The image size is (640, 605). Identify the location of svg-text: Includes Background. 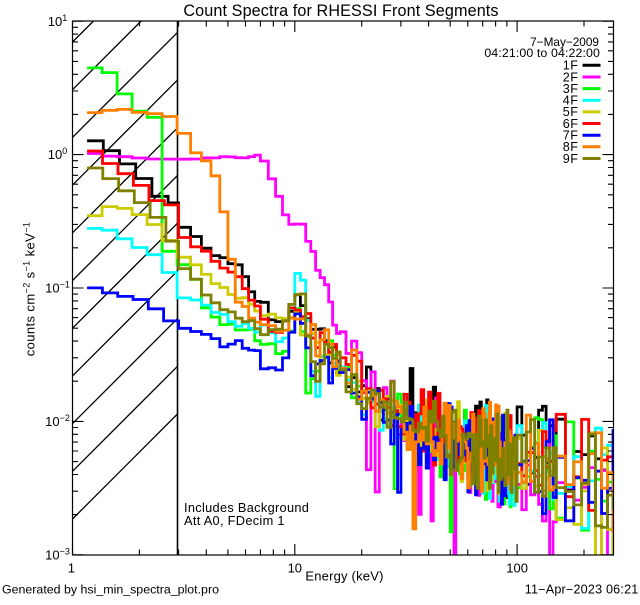
(246, 507).